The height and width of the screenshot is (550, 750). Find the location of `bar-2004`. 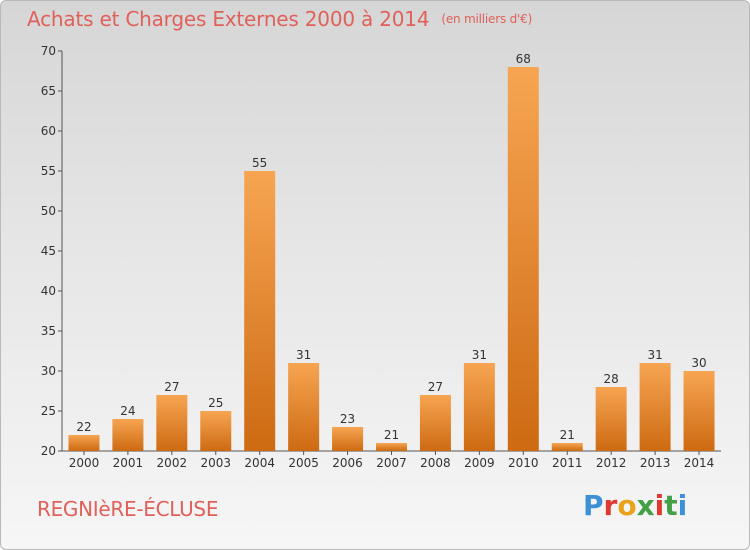

bar-2004 is located at coordinates (260, 311).